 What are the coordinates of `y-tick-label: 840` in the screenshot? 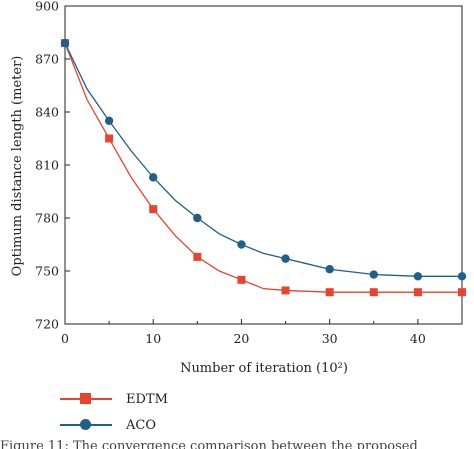 It's located at (47, 112).